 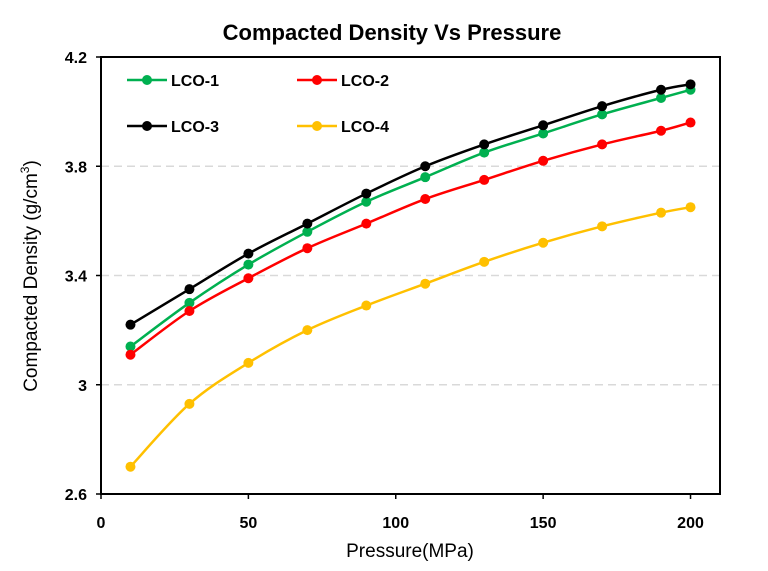 I want to click on y-tick-label: 2.6, so click(x=76, y=495).